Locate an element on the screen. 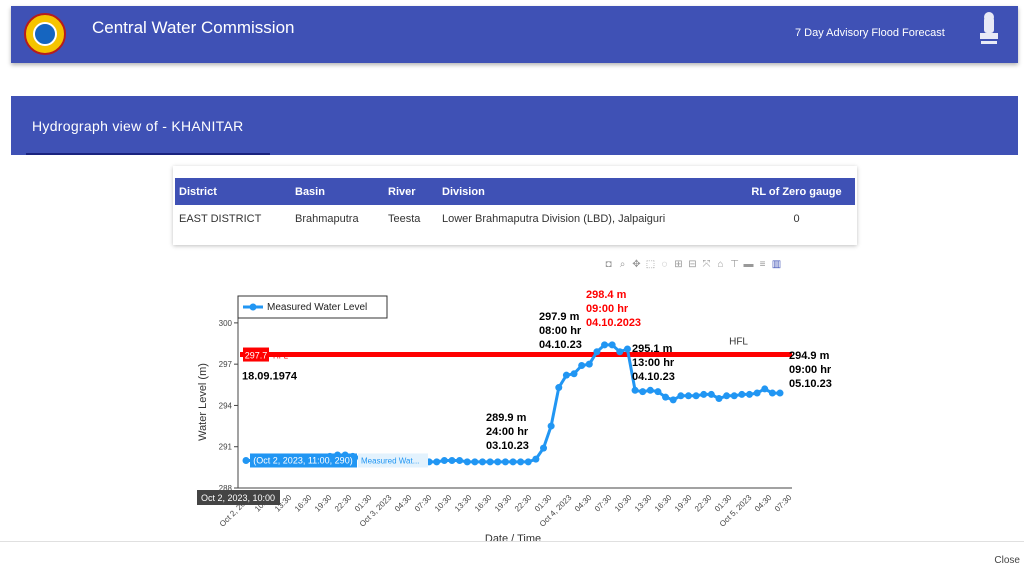  x-tick-label: 07:30 is located at coordinates (783, 503).